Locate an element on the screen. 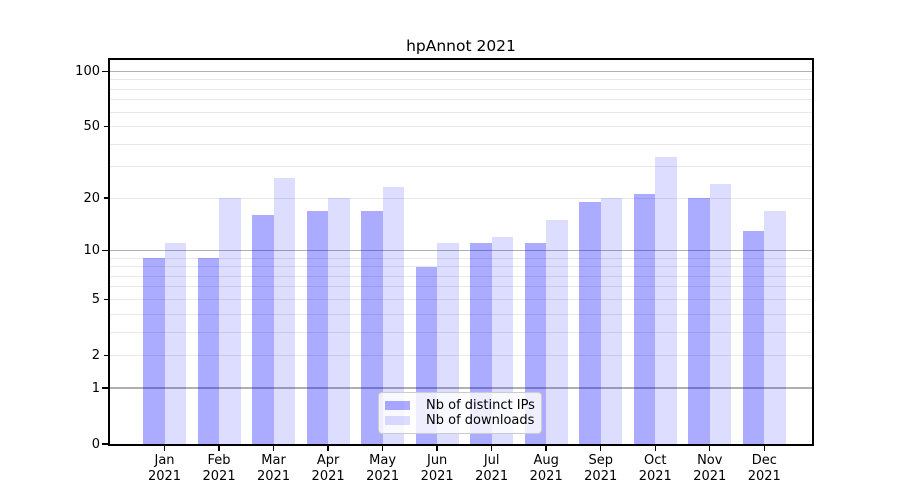  x-tick-label: Sep 2021 is located at coordinates (601, 468).